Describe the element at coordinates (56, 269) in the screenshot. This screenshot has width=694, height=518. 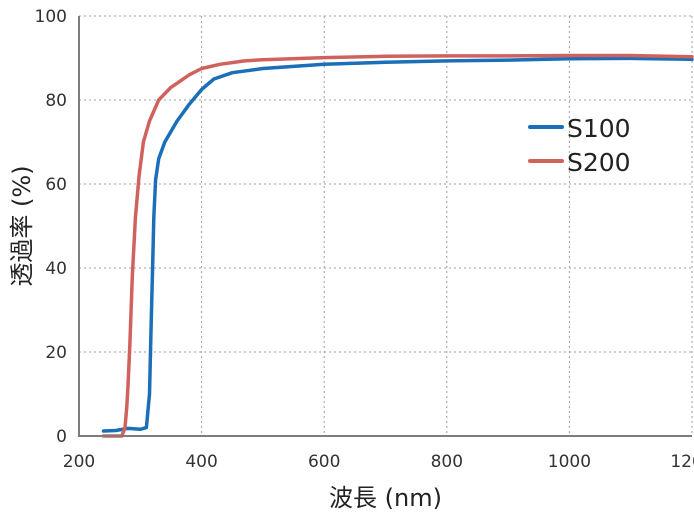
I see `y-tick-label: 40` at that location.